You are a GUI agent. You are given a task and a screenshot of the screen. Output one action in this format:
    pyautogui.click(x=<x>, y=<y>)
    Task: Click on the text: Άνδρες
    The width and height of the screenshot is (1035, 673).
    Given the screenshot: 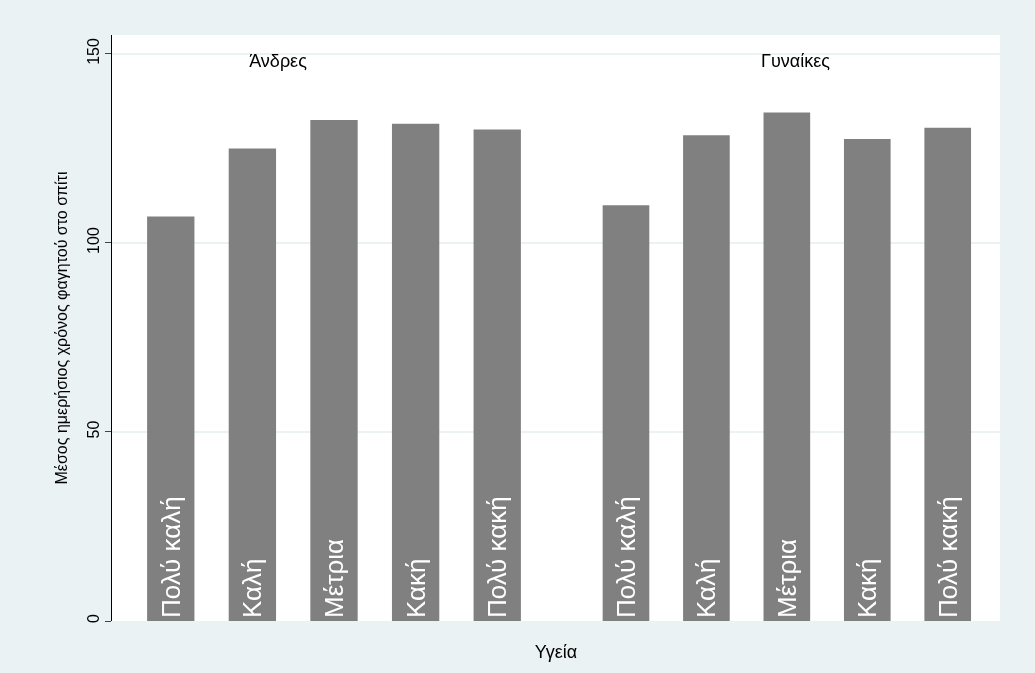 What is the action you would take?
    pyautogui.click(x=278, y=61)
    